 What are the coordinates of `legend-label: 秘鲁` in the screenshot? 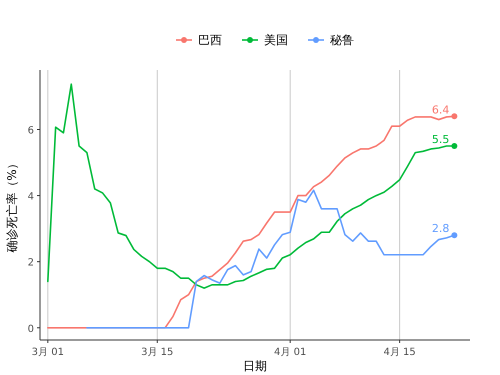 It's located at (342, 40).